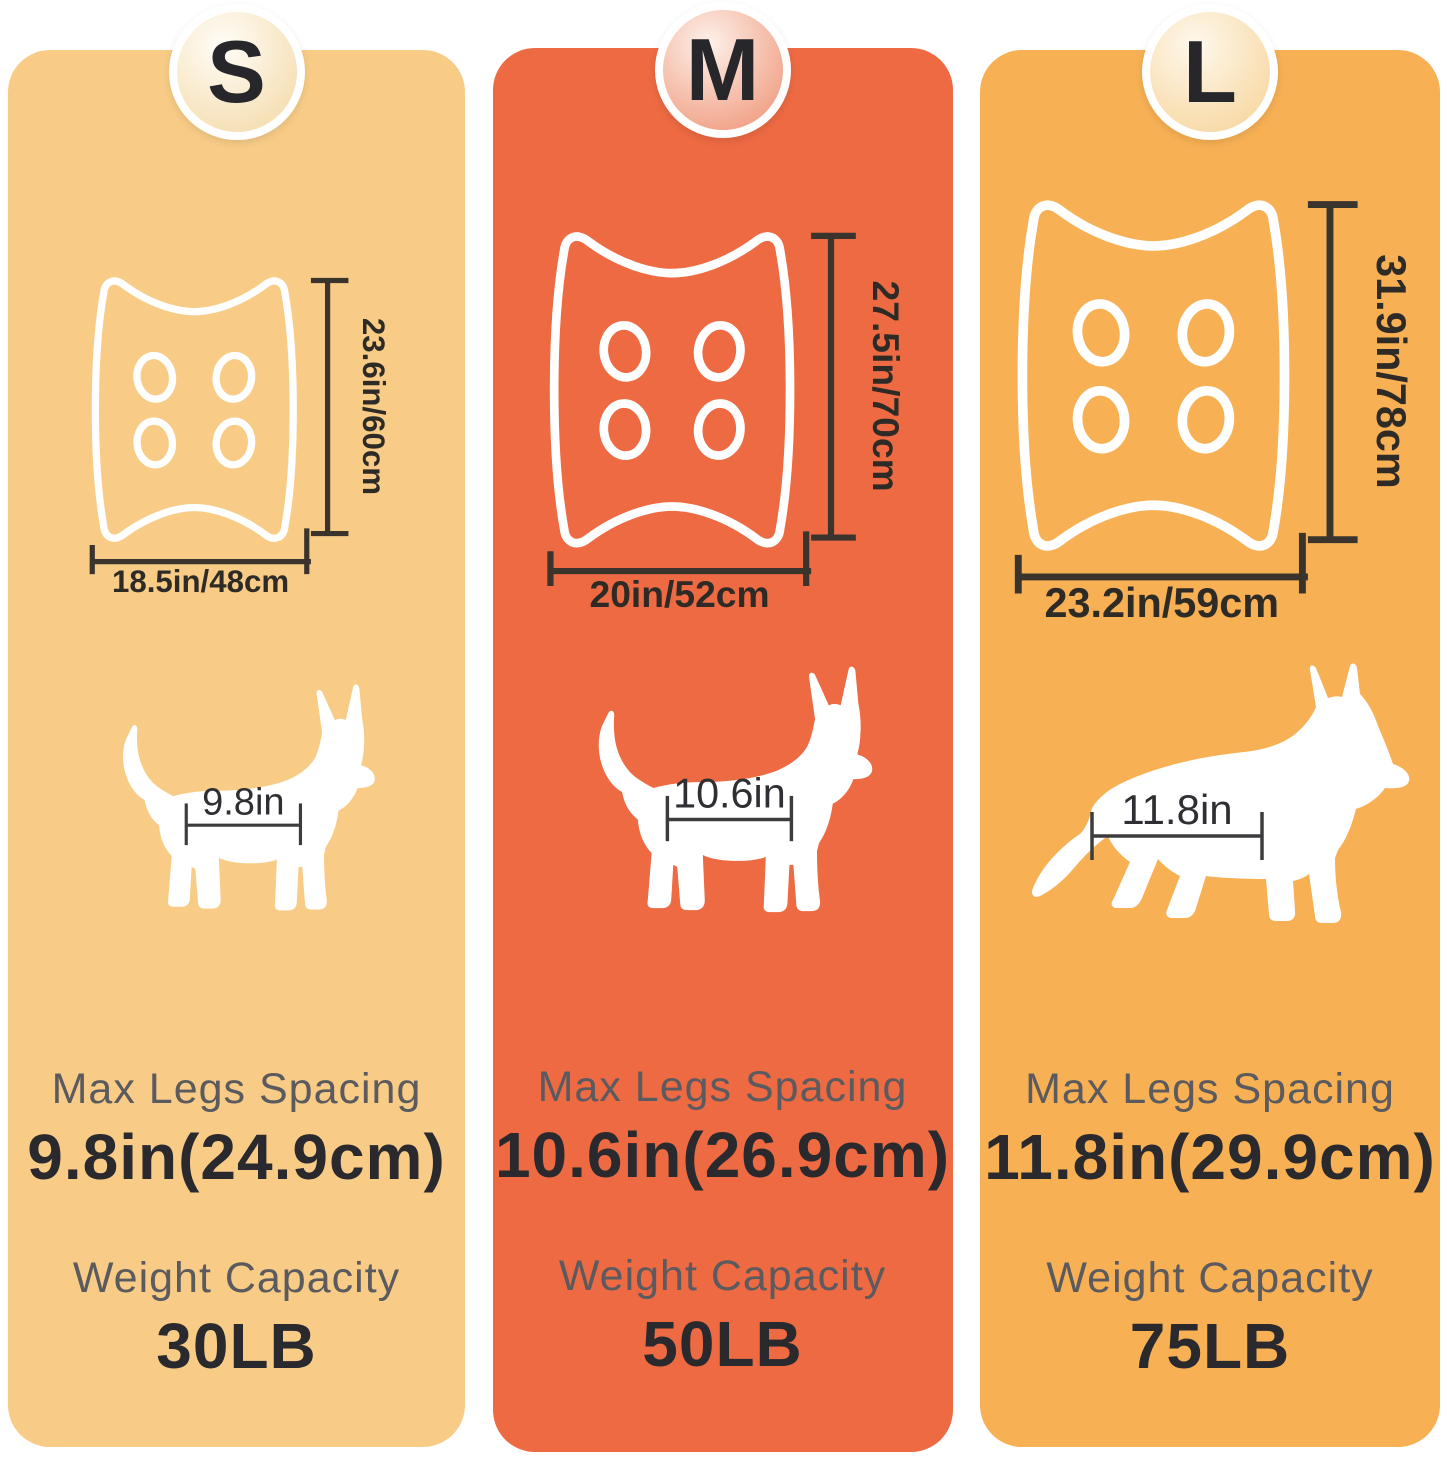 The height and width of the screenshot is (1457, 1448). I want to click on weight-capacity-value: 75LB, so click(1210, 1346).